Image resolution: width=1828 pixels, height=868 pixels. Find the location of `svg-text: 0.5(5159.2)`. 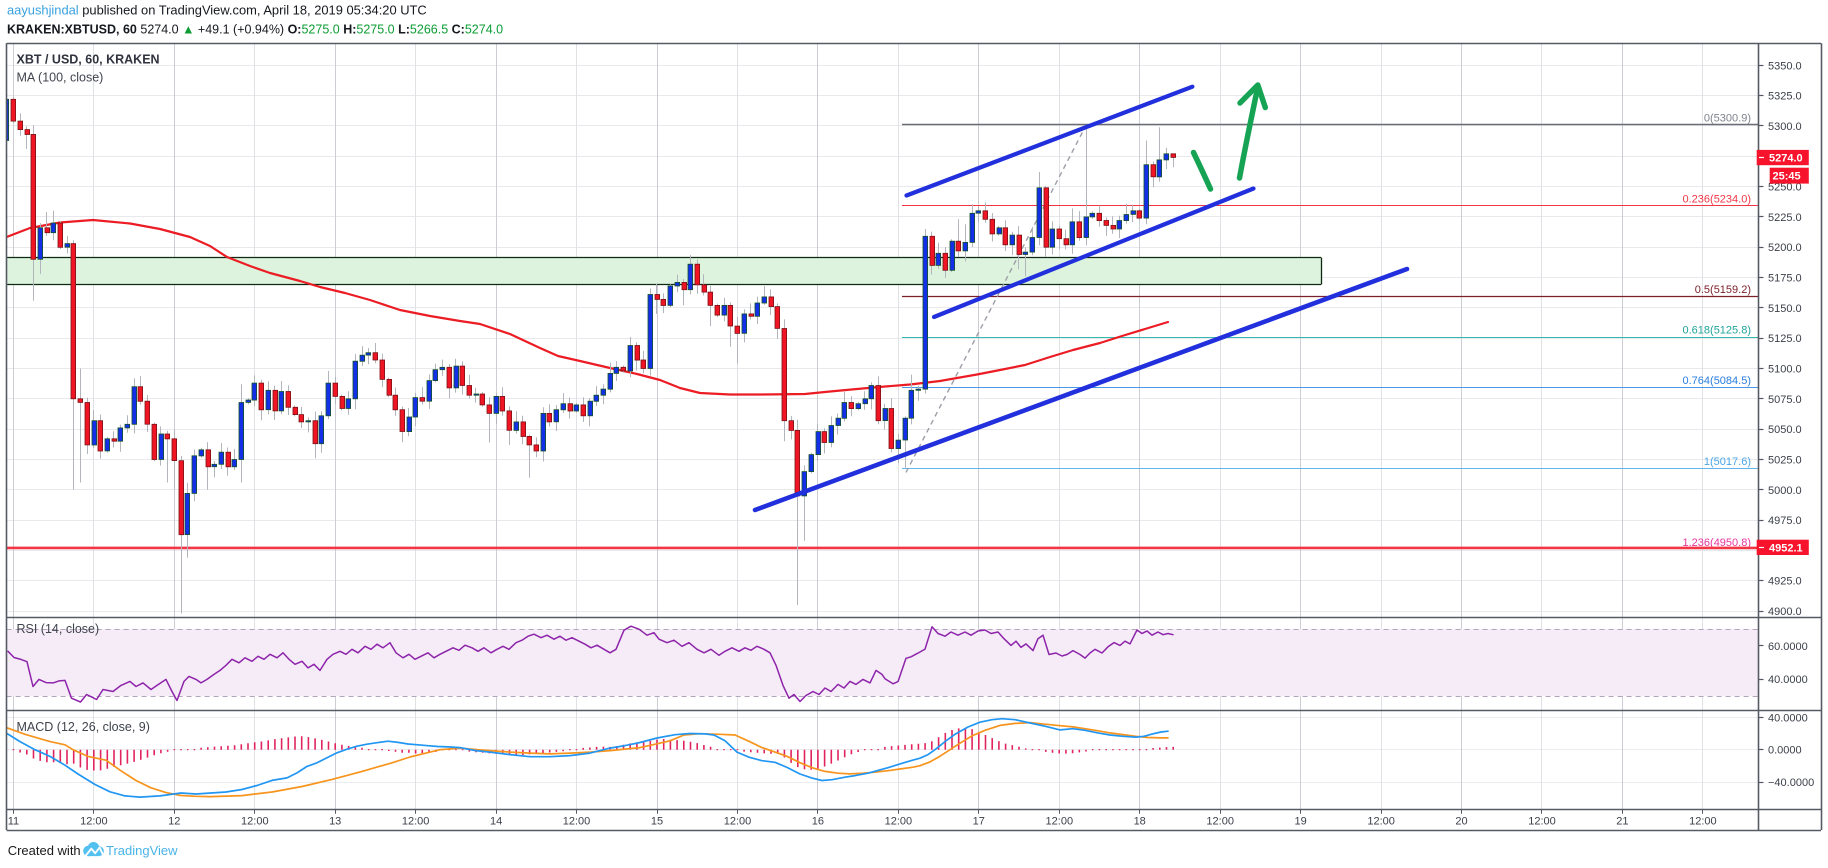

svg-text: 0.5(5159.2) is located at coordinates (1723, 290).